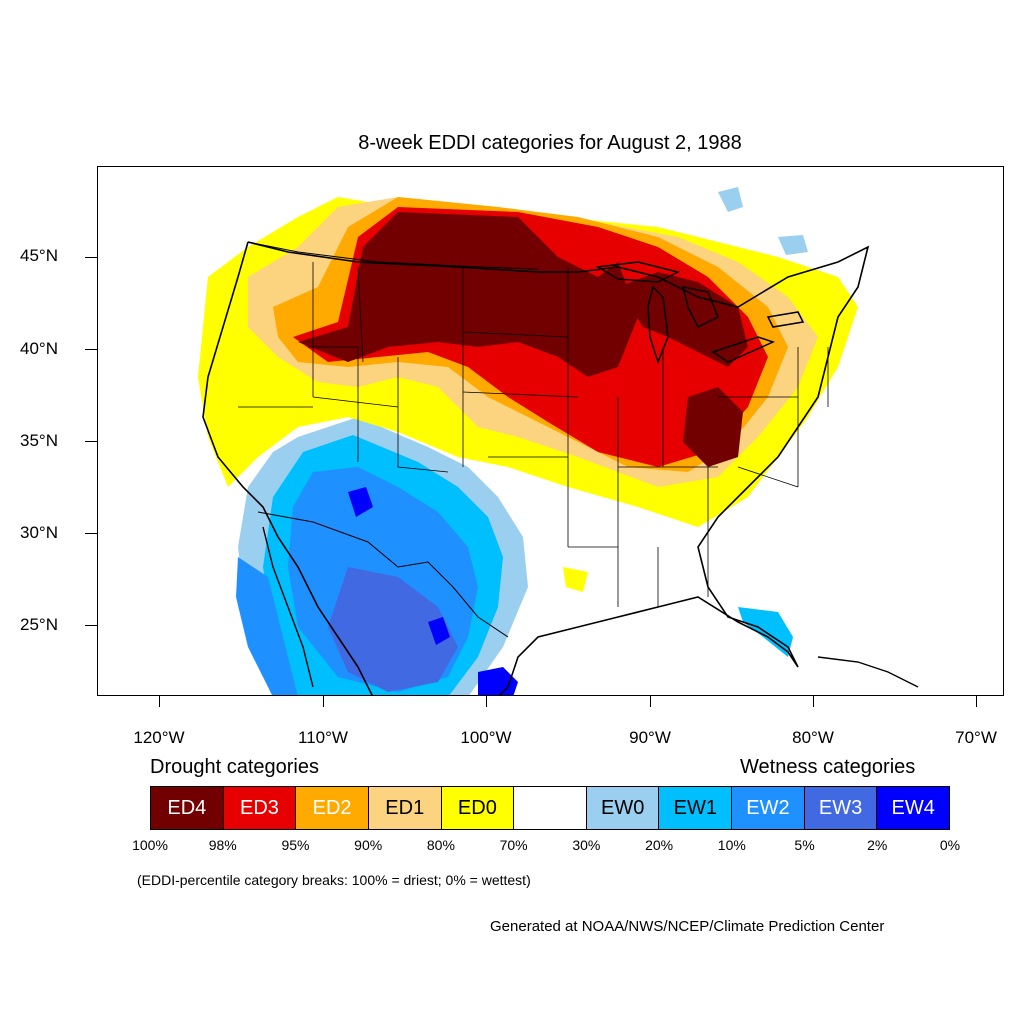 This screenshot has width=1024, height=1024. I want to click on ew4-spot-newmexico, so click(360, 502).